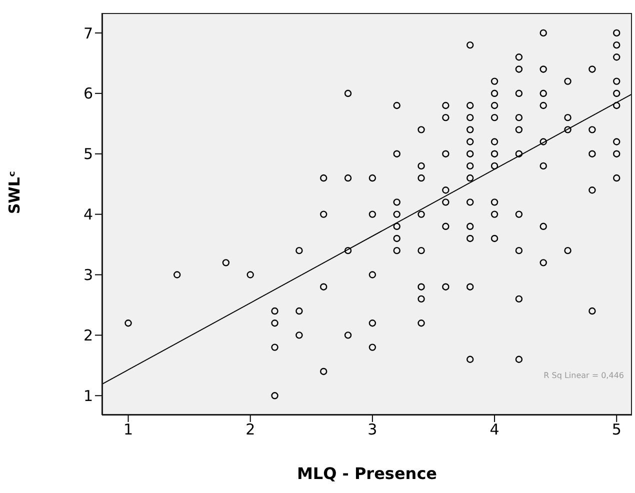  I want to click on y-tick-label: 1, so click(88, 395).